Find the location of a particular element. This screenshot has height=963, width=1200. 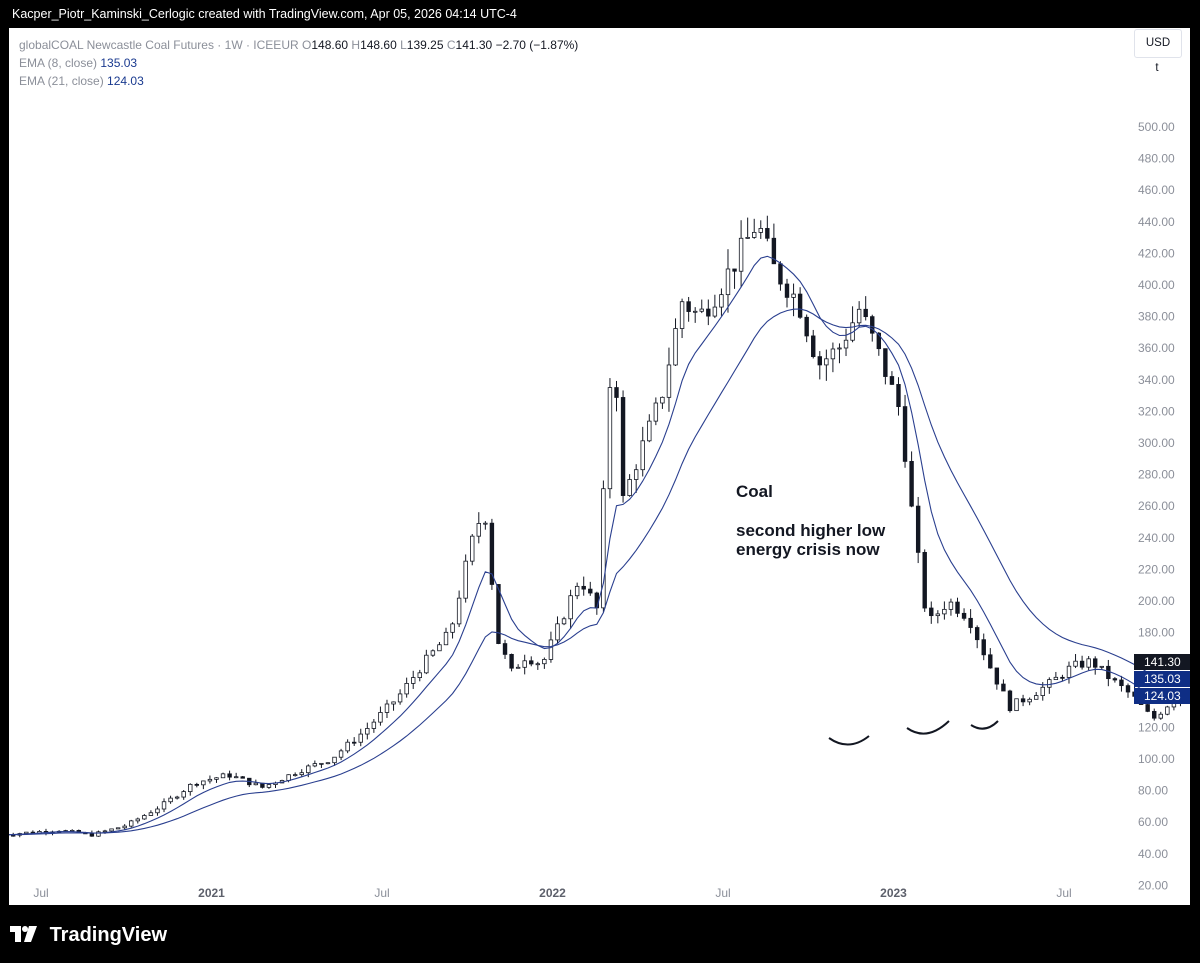

high-label: H is located at coordinates (356, 45).